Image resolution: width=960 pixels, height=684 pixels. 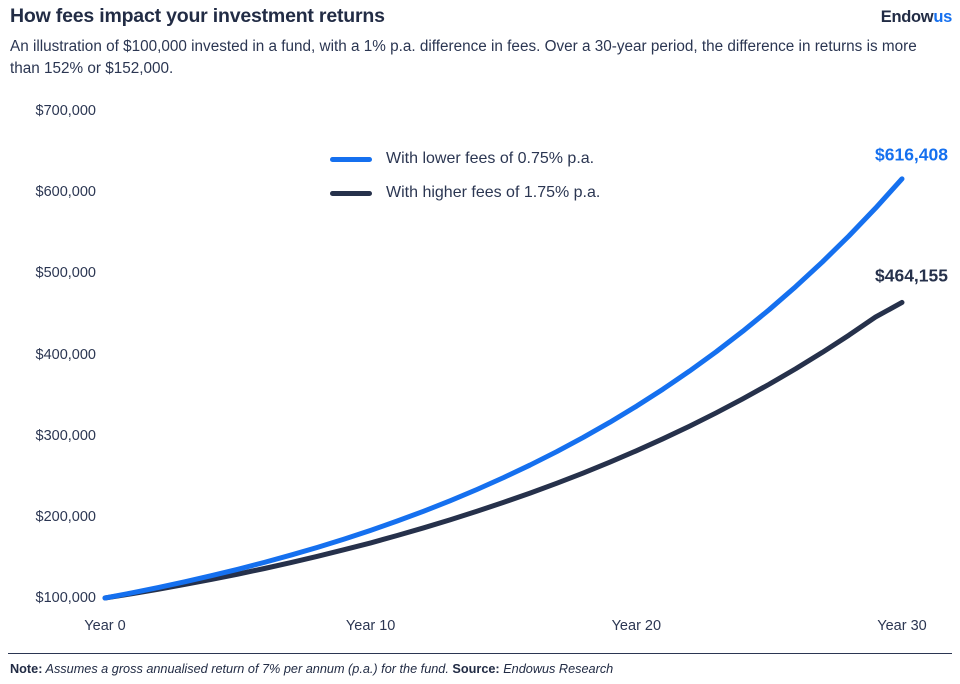 I want to click on end-value-label-higher-fees: $464,155, so click(x=911, y=275).